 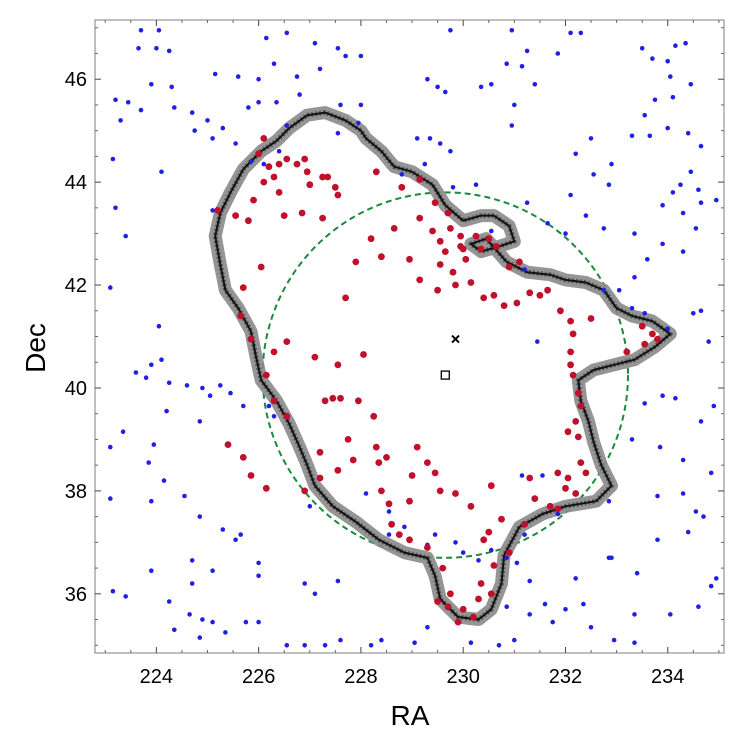 What do you see at coordinates (76, 80) in the screenshot?
I see `y-tick-label: 46` at bounding box center [76, 80].